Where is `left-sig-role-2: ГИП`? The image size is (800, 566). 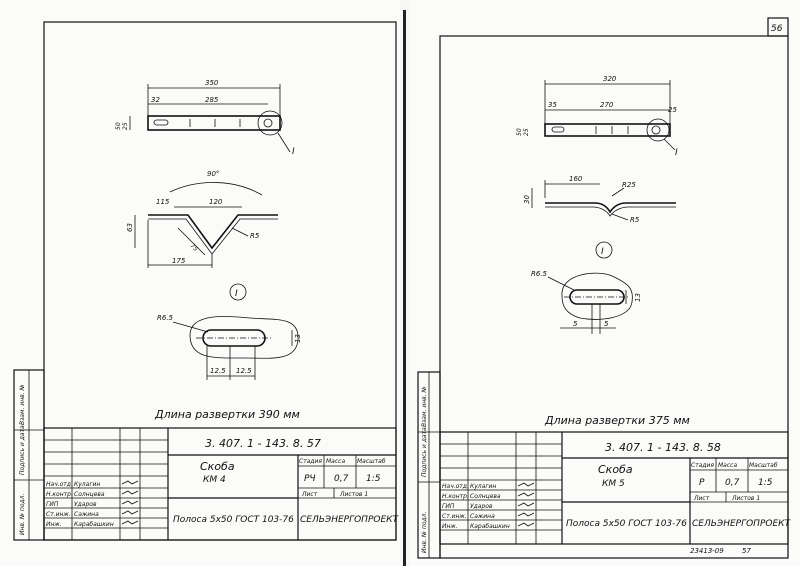
left-sig-role-2: ГИП is located at coordinates (52, 504).